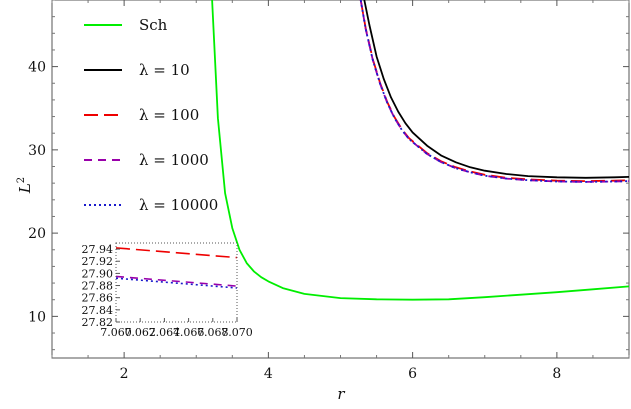 The image size is (631, 409). I want to click on legend-label: λ = 10, so click(164, 70).